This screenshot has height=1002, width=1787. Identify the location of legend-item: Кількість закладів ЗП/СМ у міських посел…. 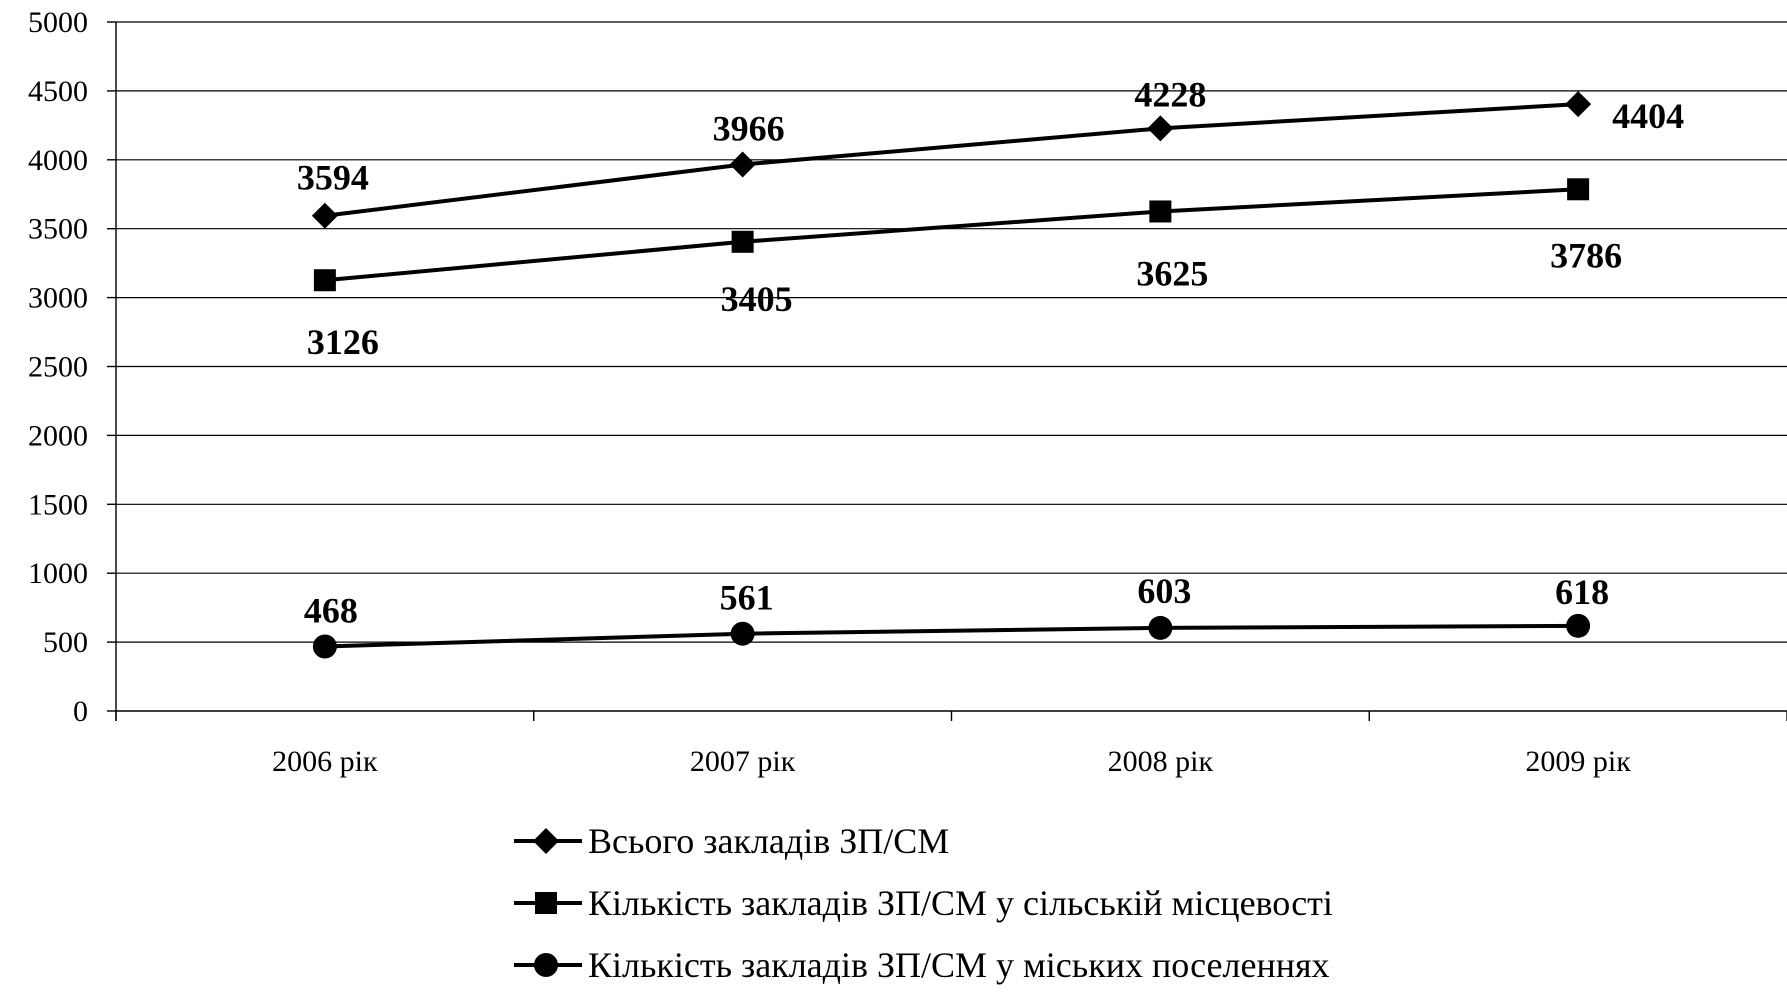
(922, 965).